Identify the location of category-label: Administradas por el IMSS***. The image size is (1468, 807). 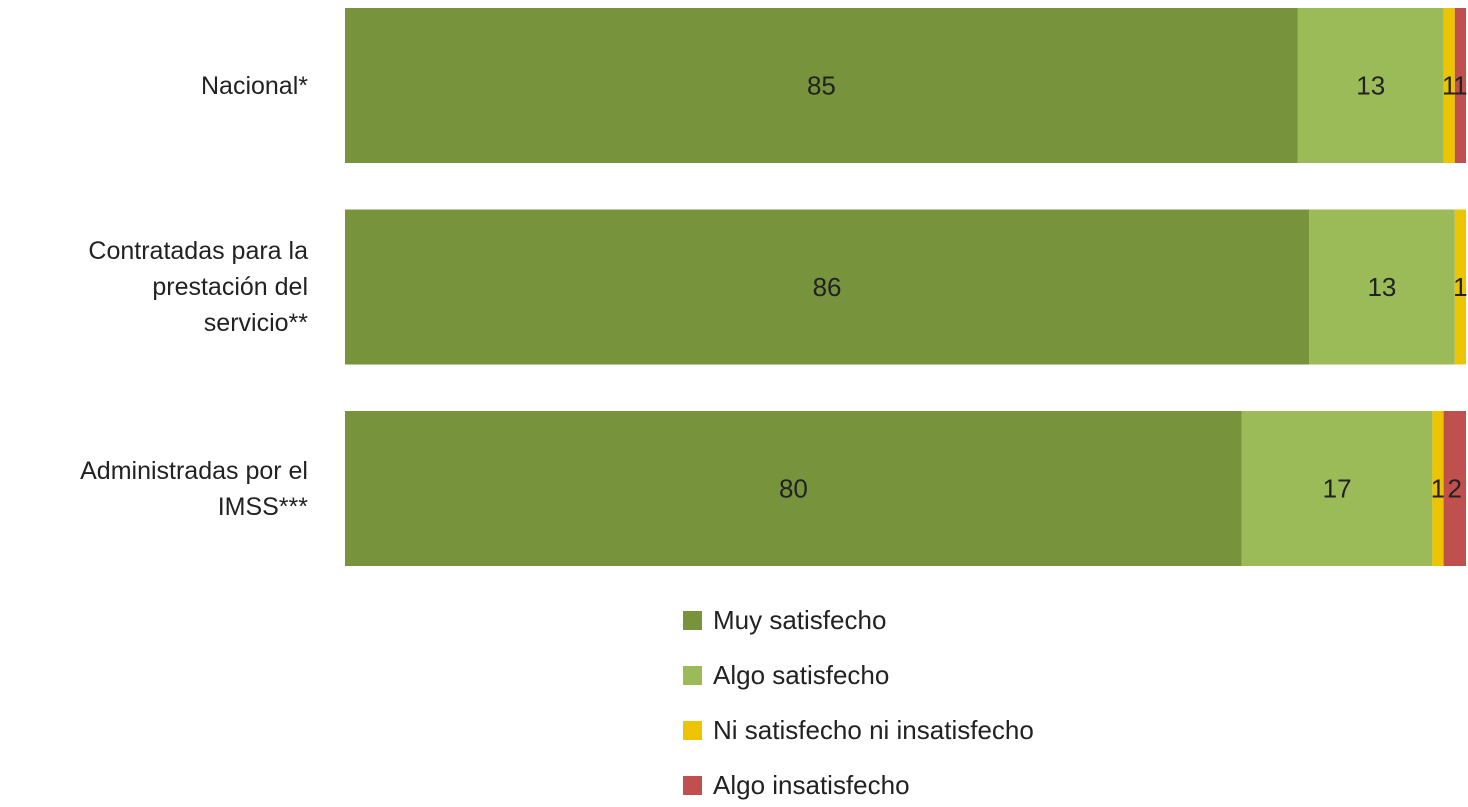
(194, 488).